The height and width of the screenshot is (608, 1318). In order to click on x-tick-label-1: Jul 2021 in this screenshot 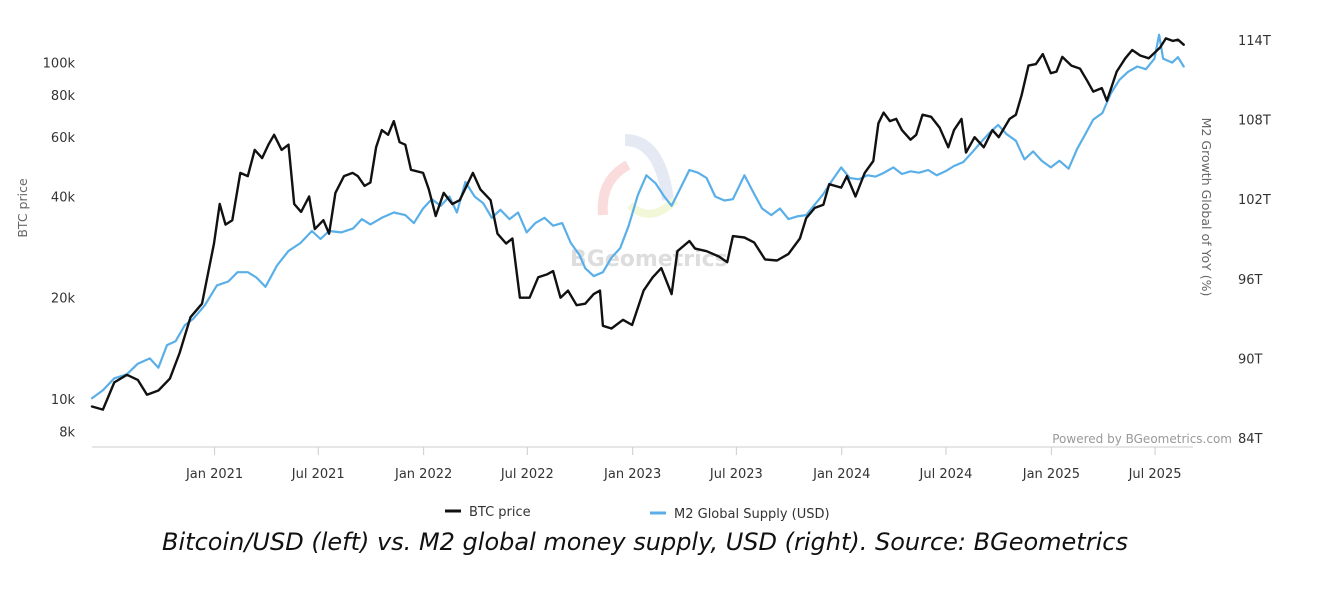, I will do `click(318, 474)`.